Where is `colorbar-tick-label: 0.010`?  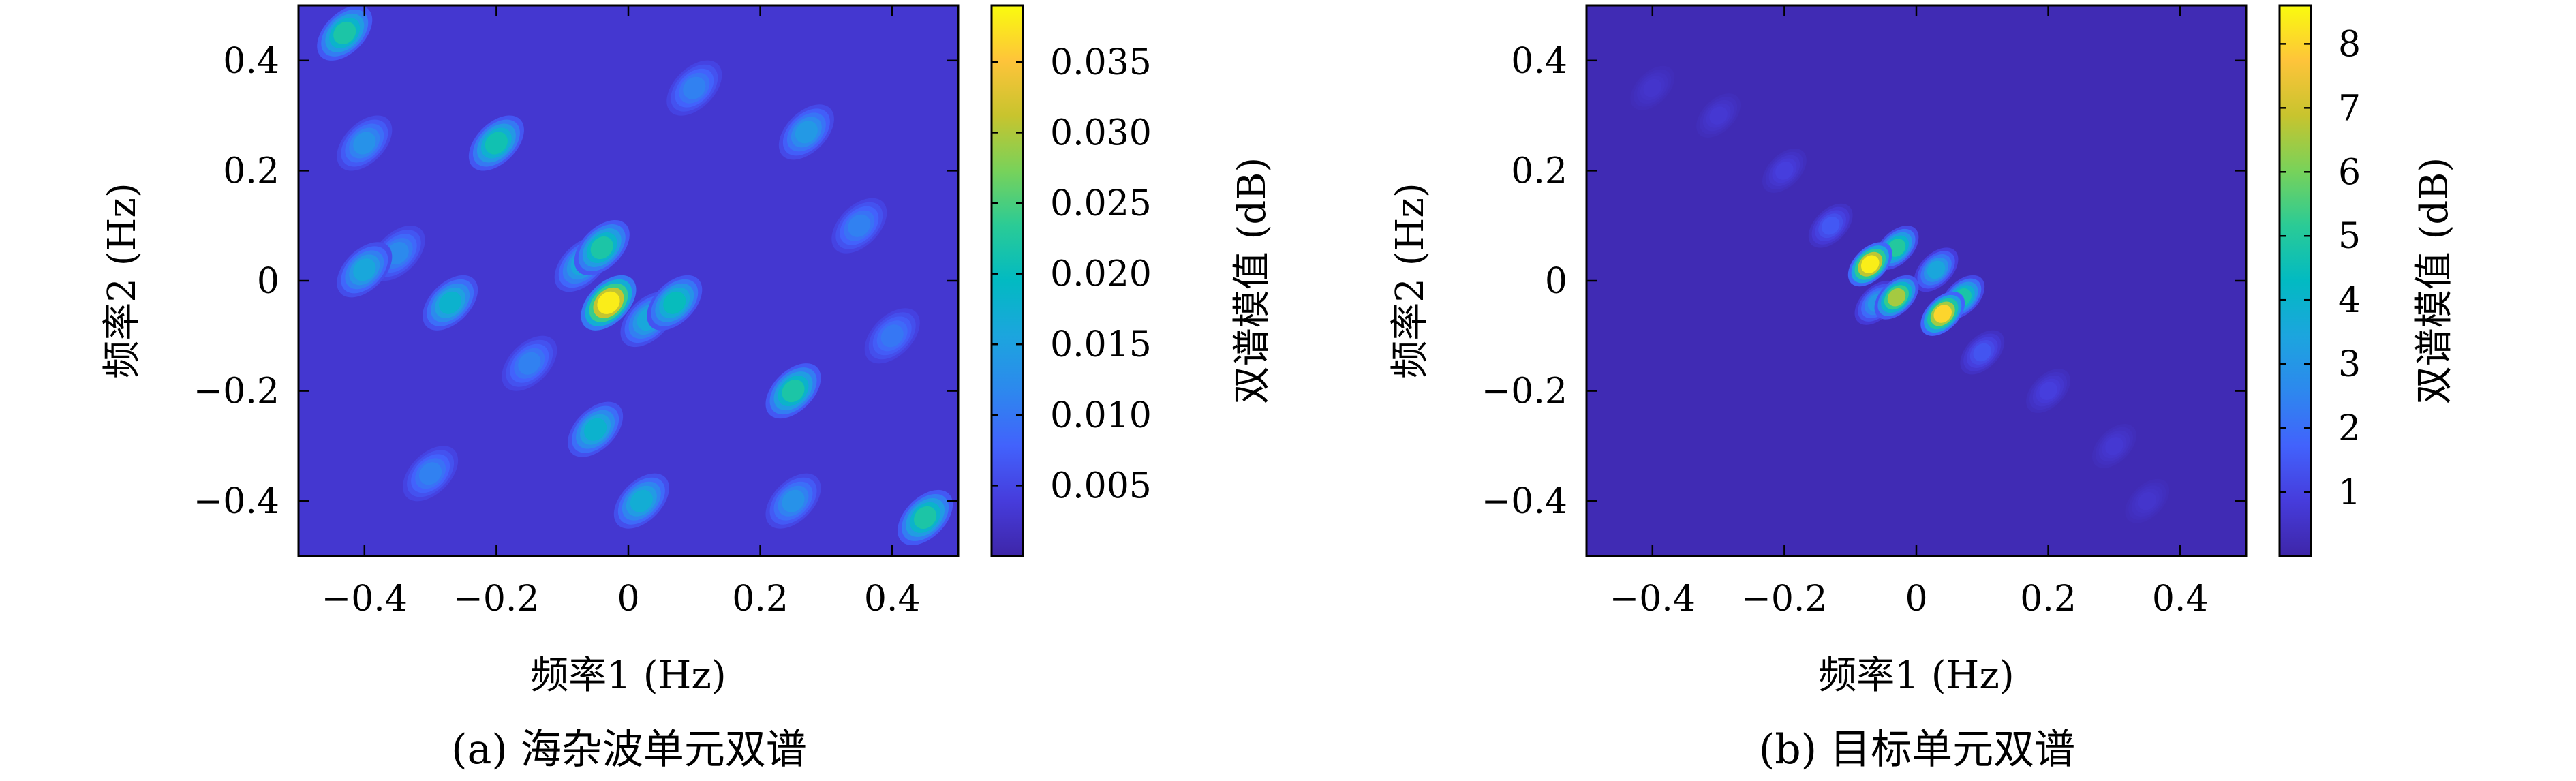 colorbar-tick-label: 0.010 is located at coordinates (1101, 416).